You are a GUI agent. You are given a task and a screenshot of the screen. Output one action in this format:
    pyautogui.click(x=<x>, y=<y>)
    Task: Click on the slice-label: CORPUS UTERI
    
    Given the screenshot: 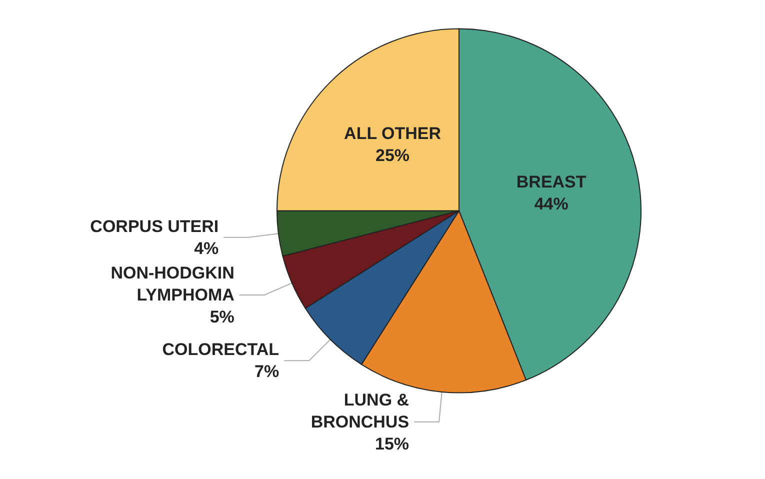 What is the action you would take?
    pyautogui.click(x=154, y=226)
    